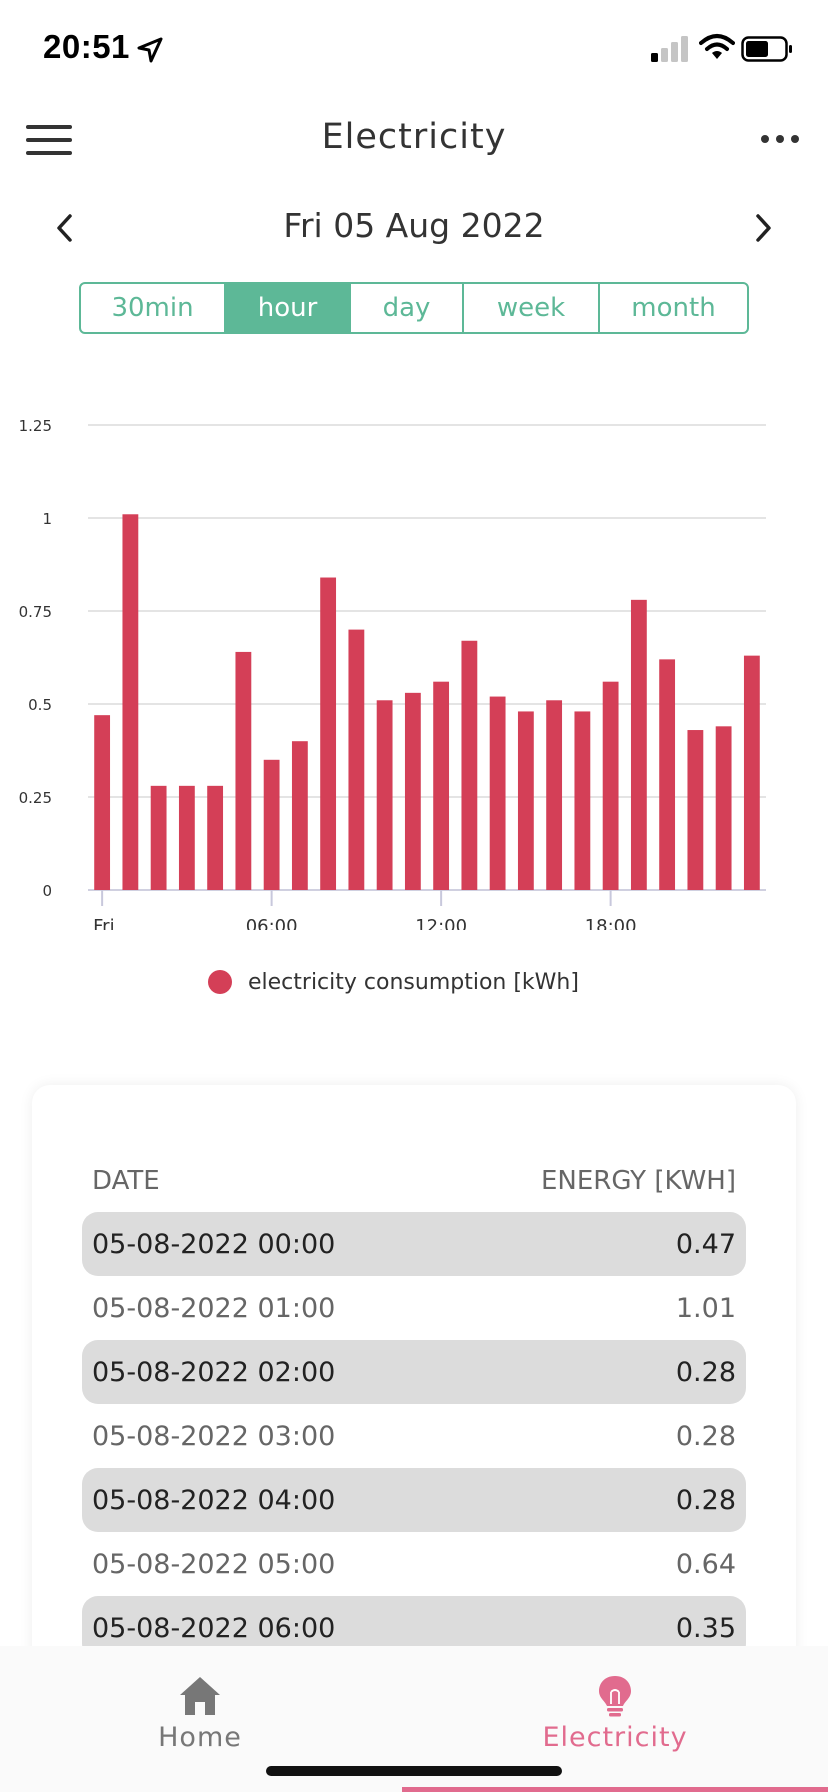  I want to click on table-row: 05-08-2022 04:00 0.28, so click(414, 1500).